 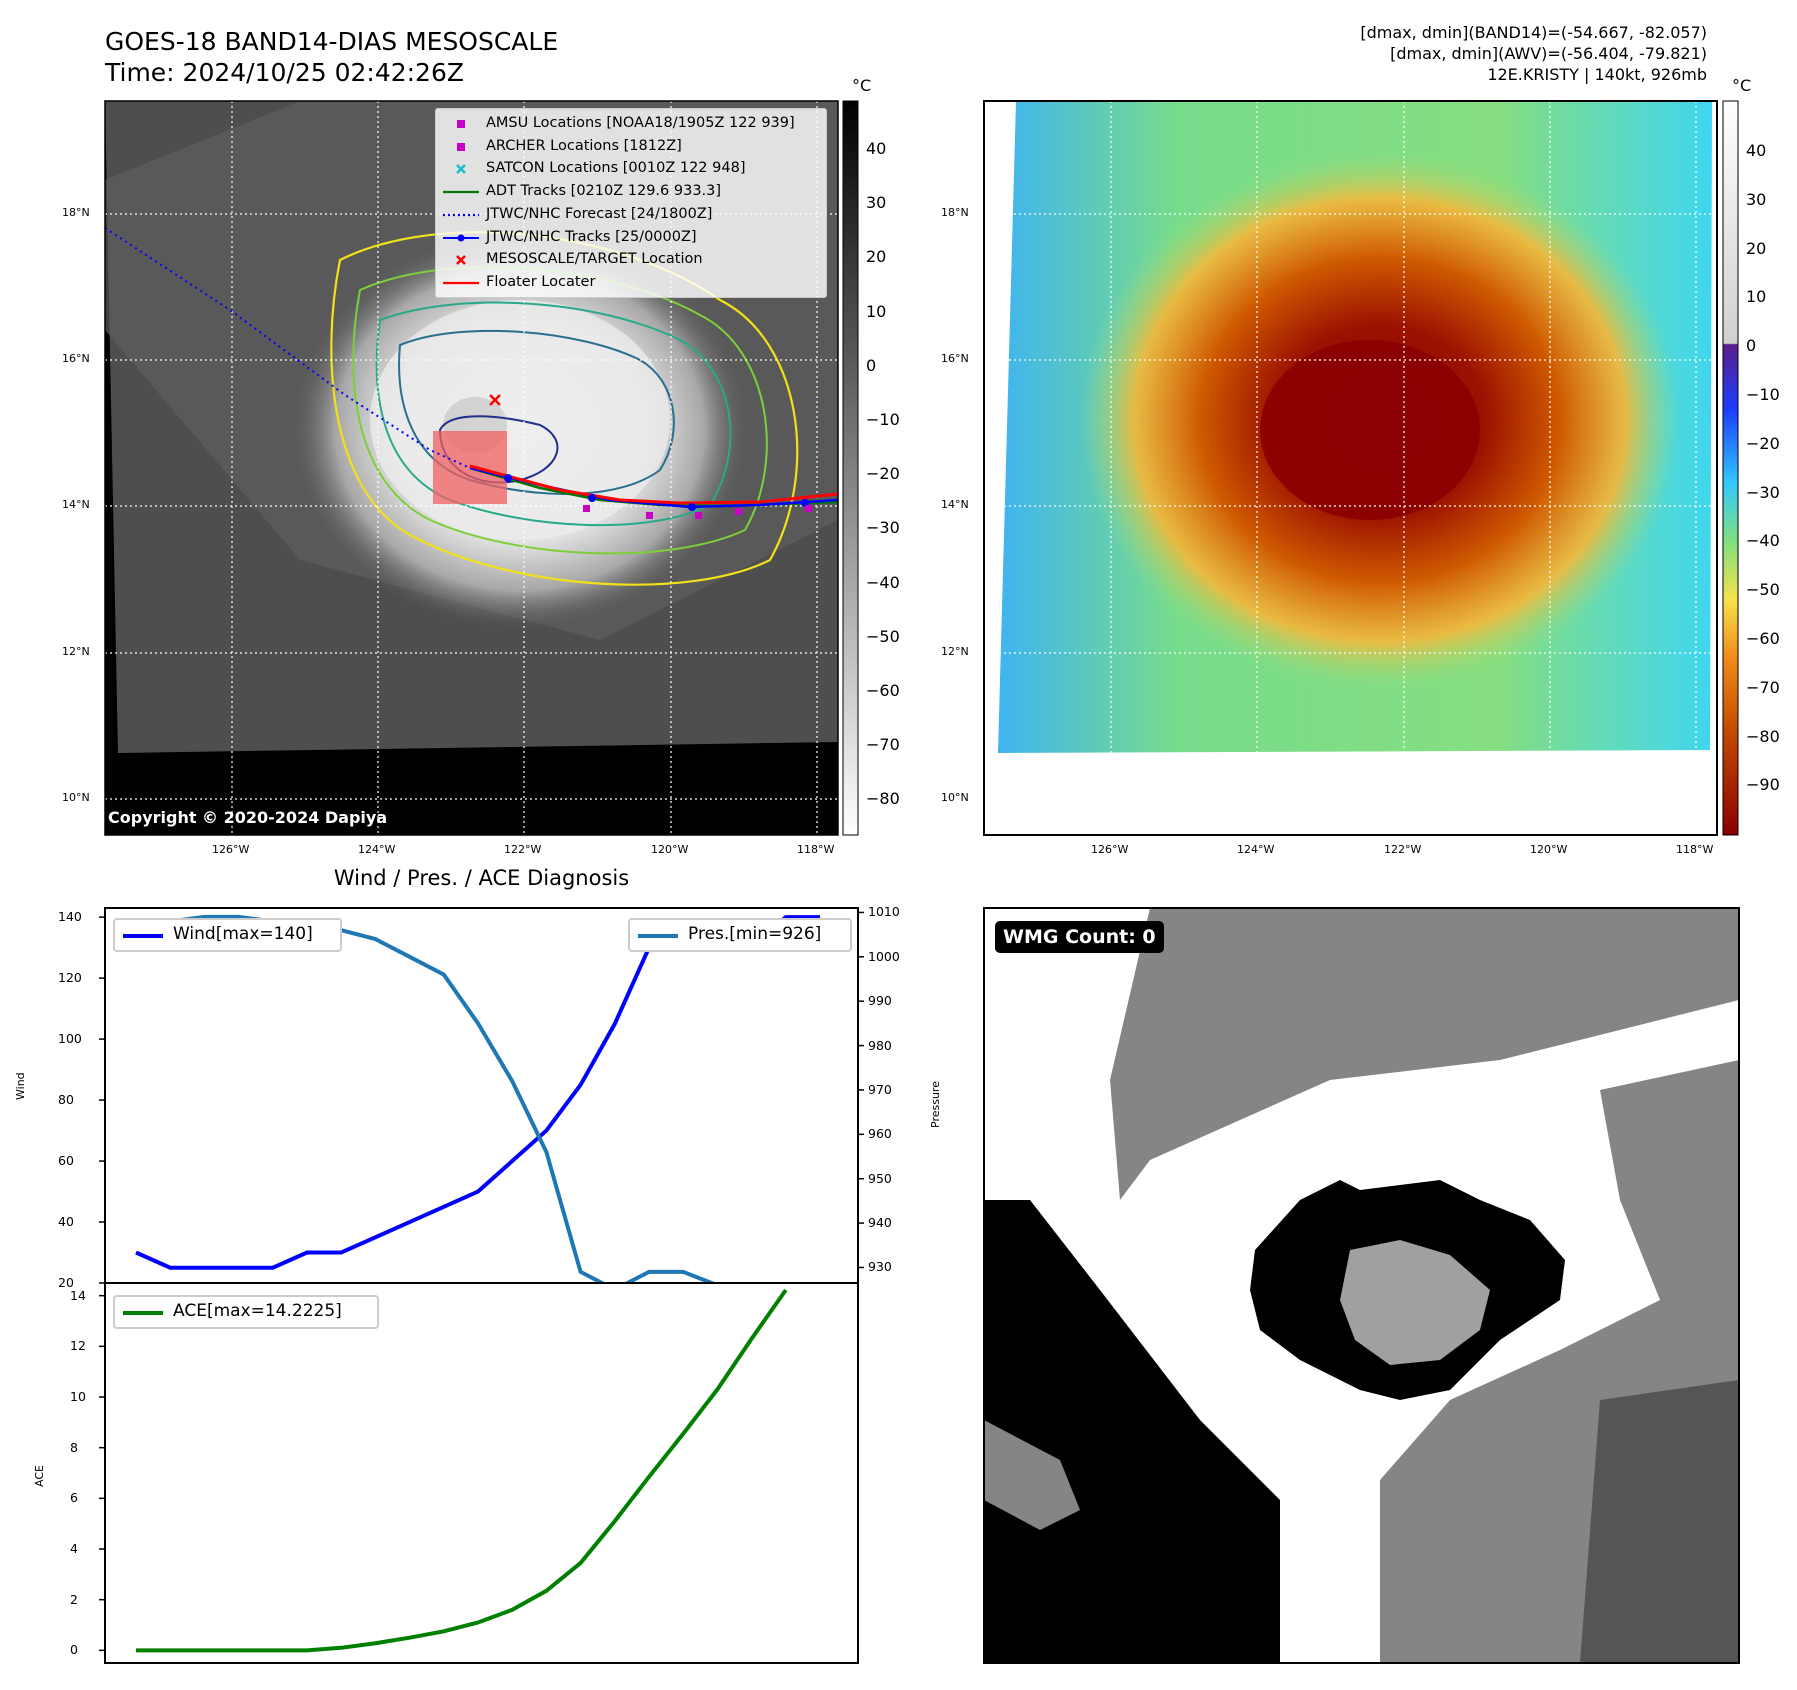 What do you see at coordinates (143, 1313) in the screenshot?
I see `ace-legend-line` at bounding box center [143, 1313].